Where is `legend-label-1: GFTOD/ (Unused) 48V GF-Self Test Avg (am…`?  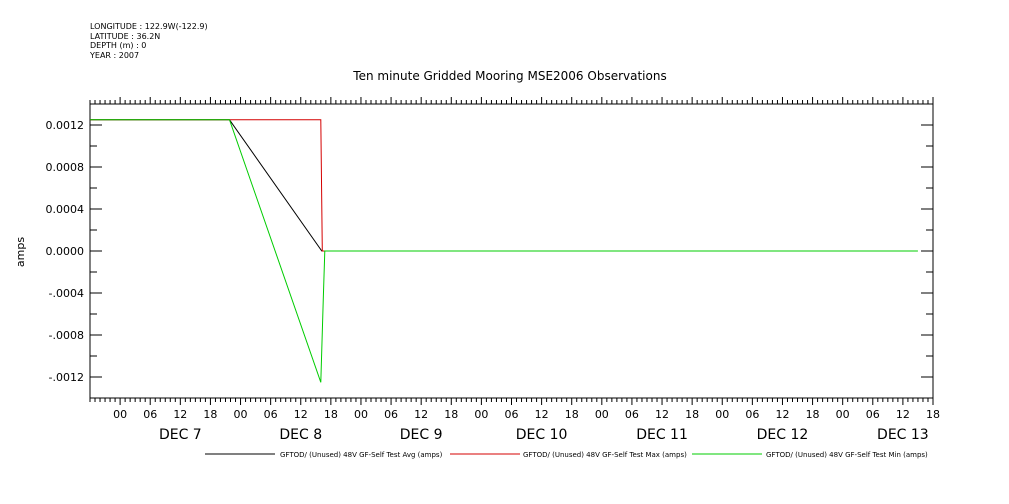
legend-label-1: GFTOD/ (Unused) 48V GF-Self Test Avg (am… is located at coordinates (361, 455).